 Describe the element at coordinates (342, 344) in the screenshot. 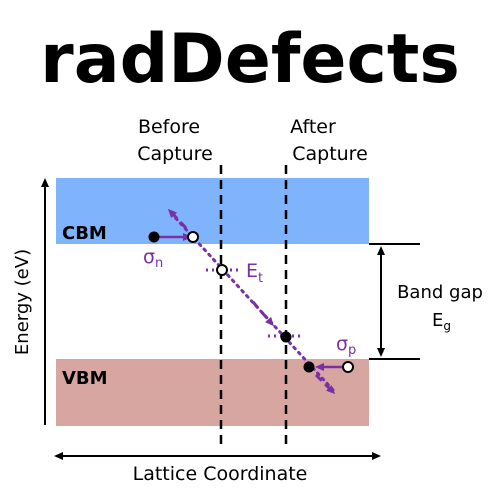

I see `sigma-p-main: σ` at that location.